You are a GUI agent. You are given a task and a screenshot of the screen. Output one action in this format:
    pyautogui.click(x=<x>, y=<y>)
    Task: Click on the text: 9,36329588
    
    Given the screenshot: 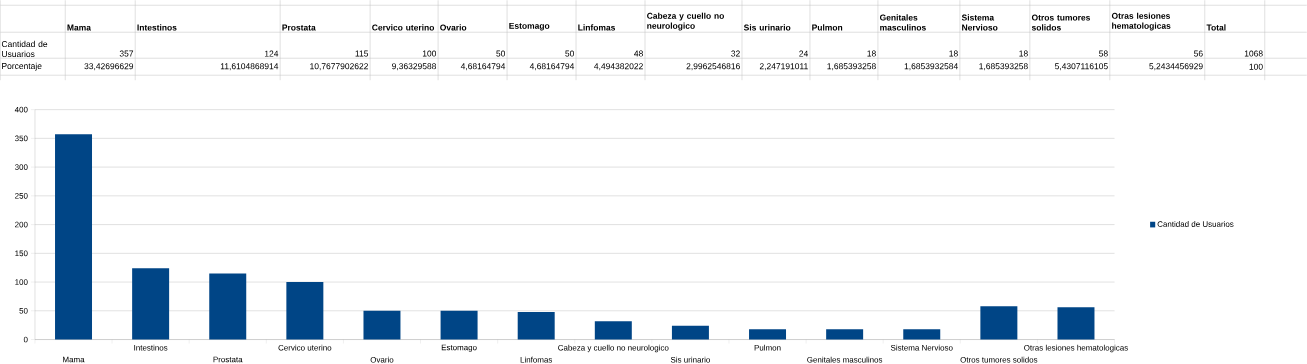 What is the action you would take?
    pyautogui.click(x=414, y=67)
    